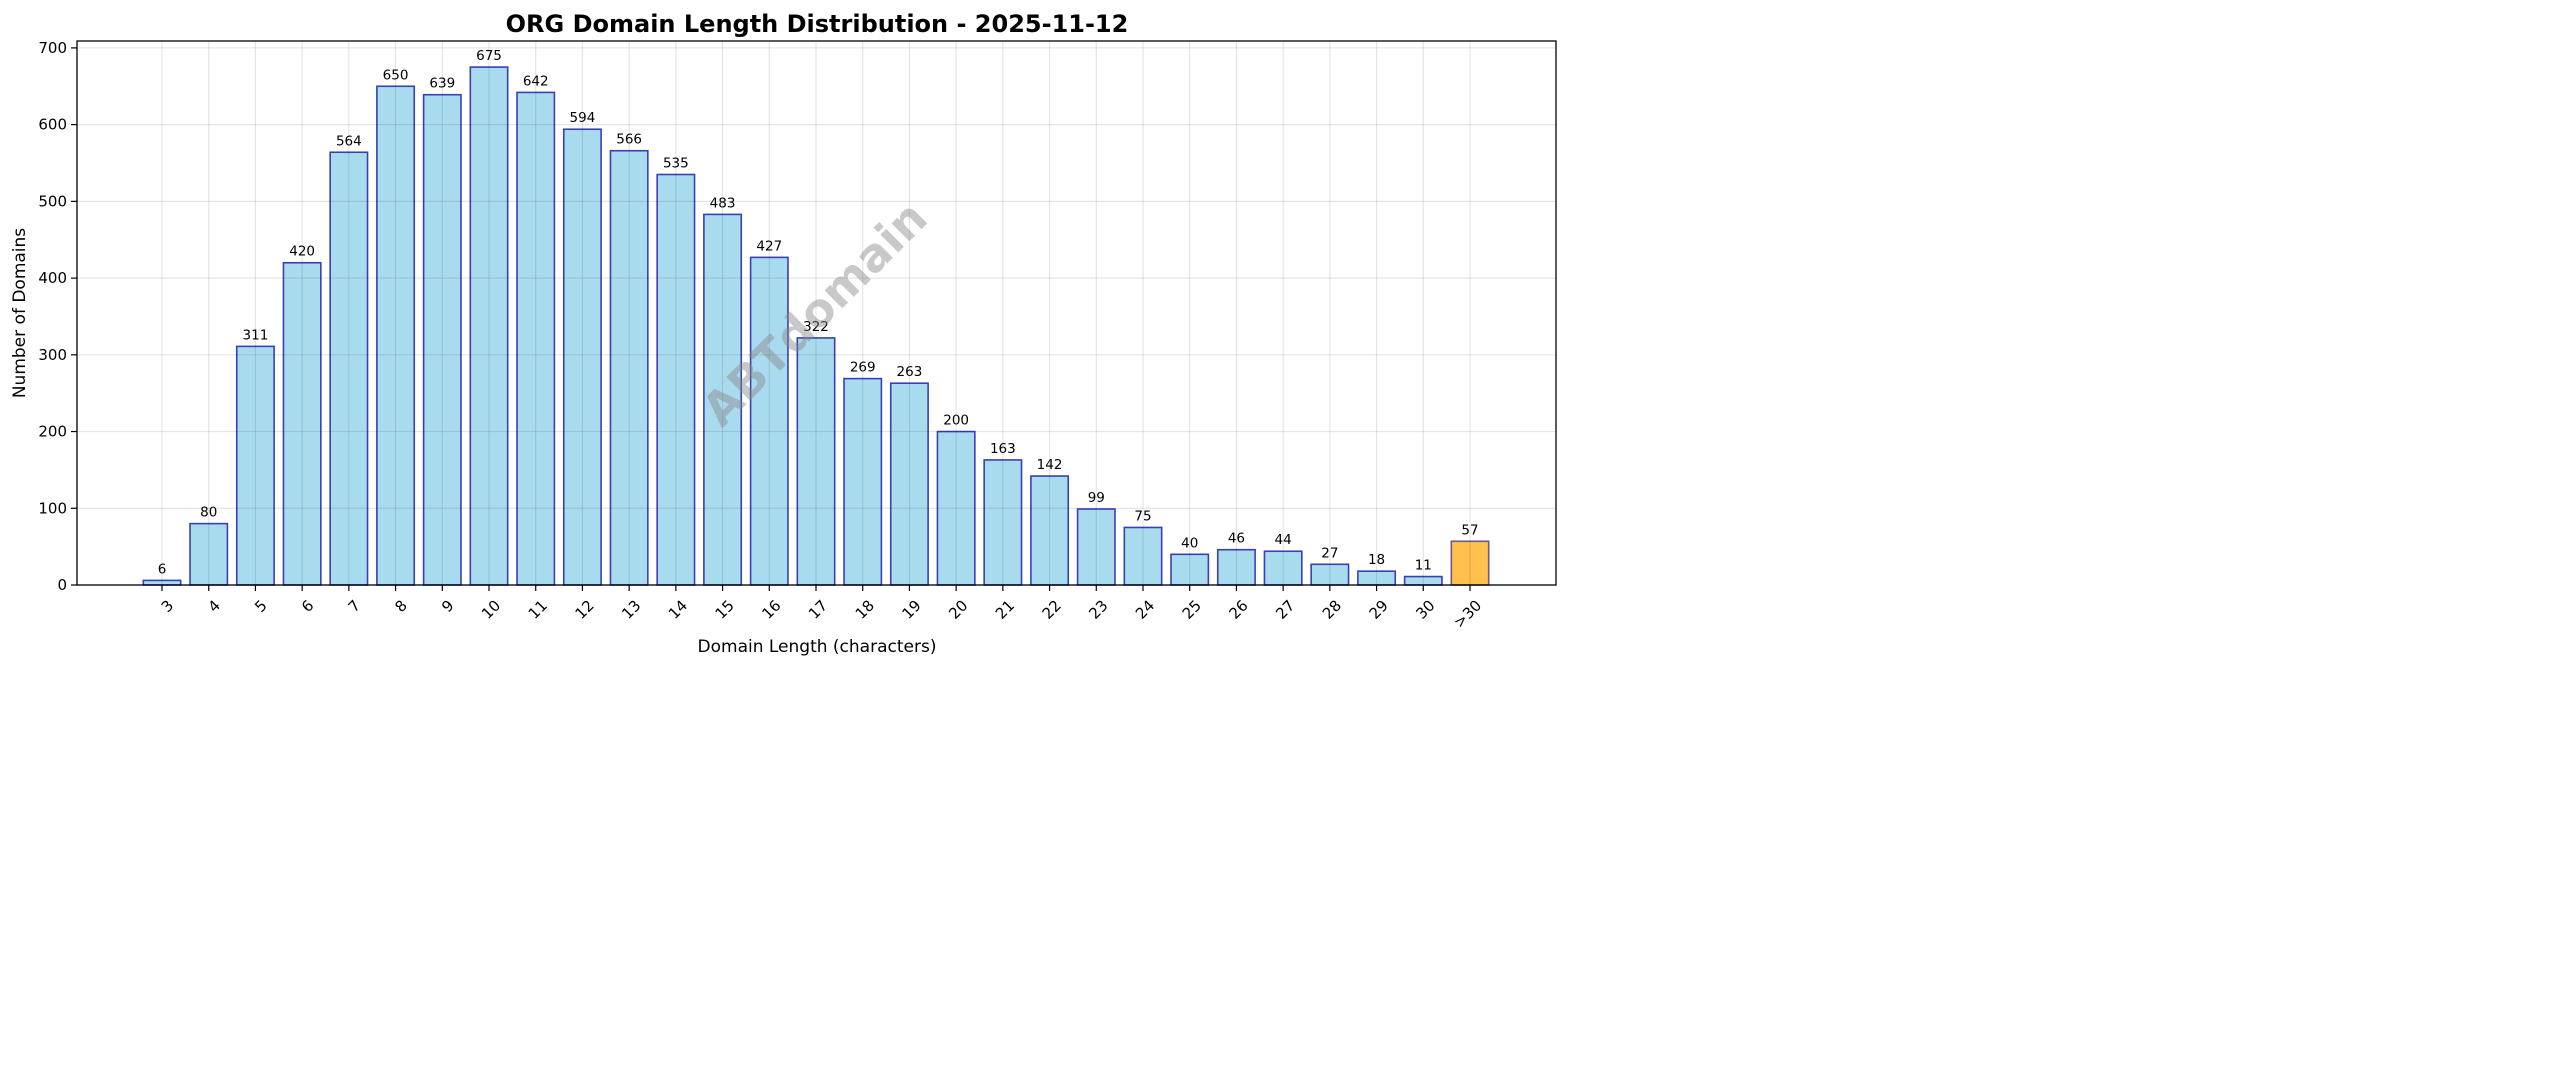 Image resolution: width=2560 pixels, height=1087 pixels. Describe the element at coordinates (1098, 610) in the screenshot. I see `x-tick-label: 23` at that location.